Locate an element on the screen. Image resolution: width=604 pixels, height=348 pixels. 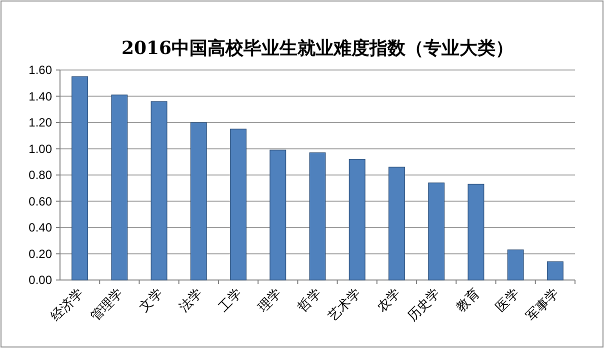
y-tick-label: 1.20 is located at coordinates (40, 123).